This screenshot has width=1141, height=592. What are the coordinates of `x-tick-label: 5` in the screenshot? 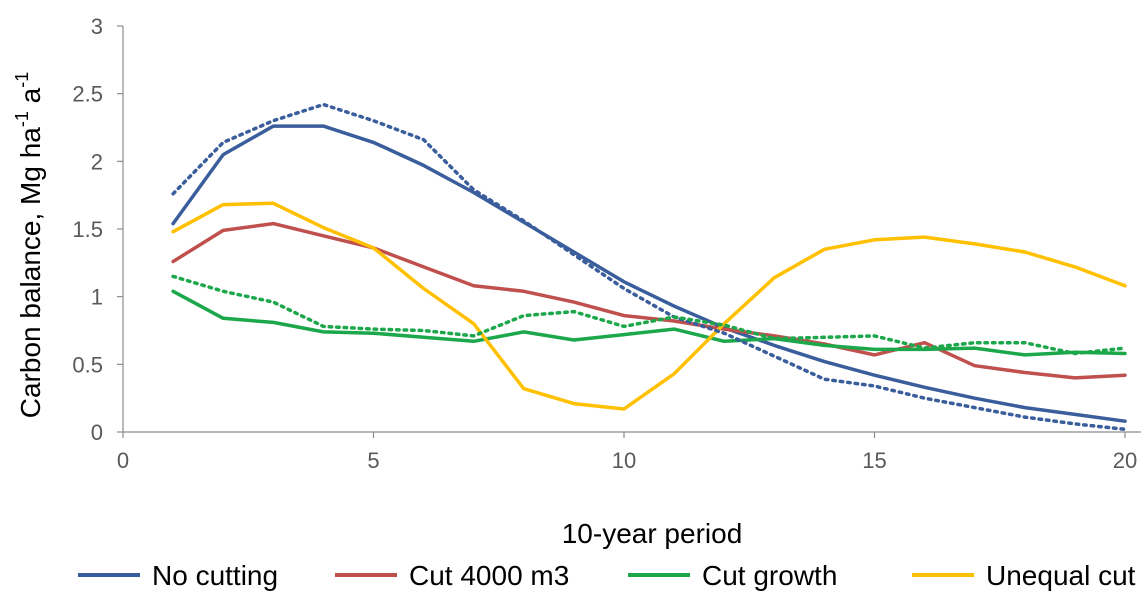 It's located at (373, 460).